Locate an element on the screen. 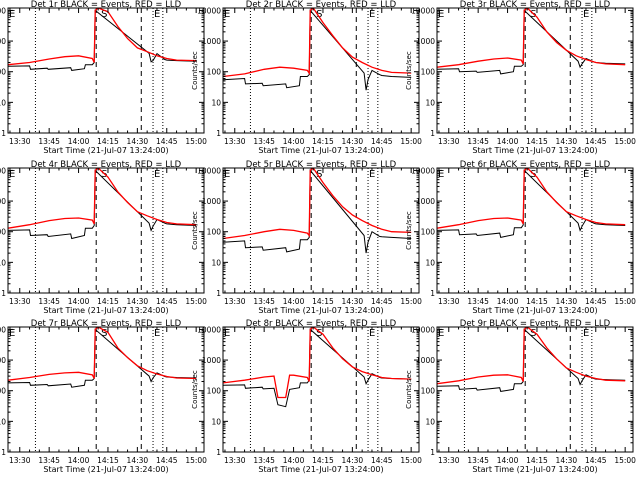 The height and width of the screenshot is (480, 640). chart-title: Det 6r BLACK = Events, RED = LLD is located at coordinates (535, 165).